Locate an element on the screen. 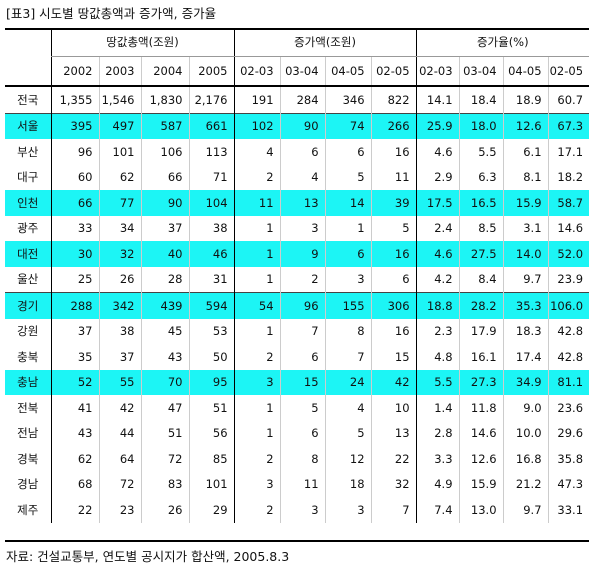 This screenshot has height=565, width=595. table-cell: 587 is located at coordinates (164, 125).